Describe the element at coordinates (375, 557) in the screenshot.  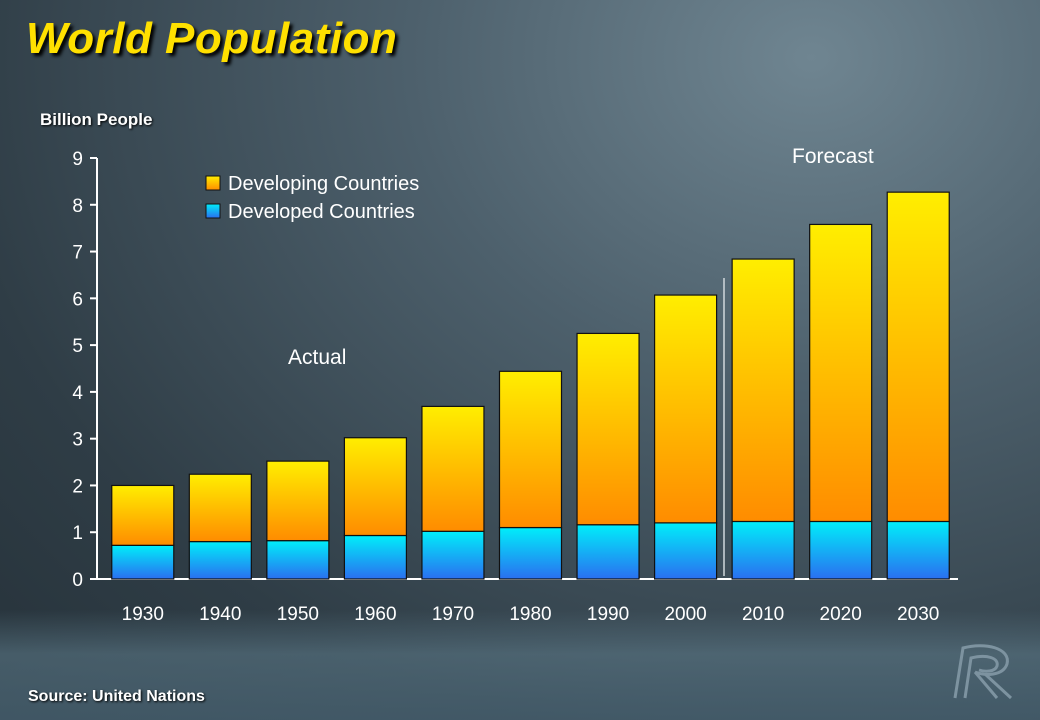
I see `bar-developed-countries-1960` at that location.